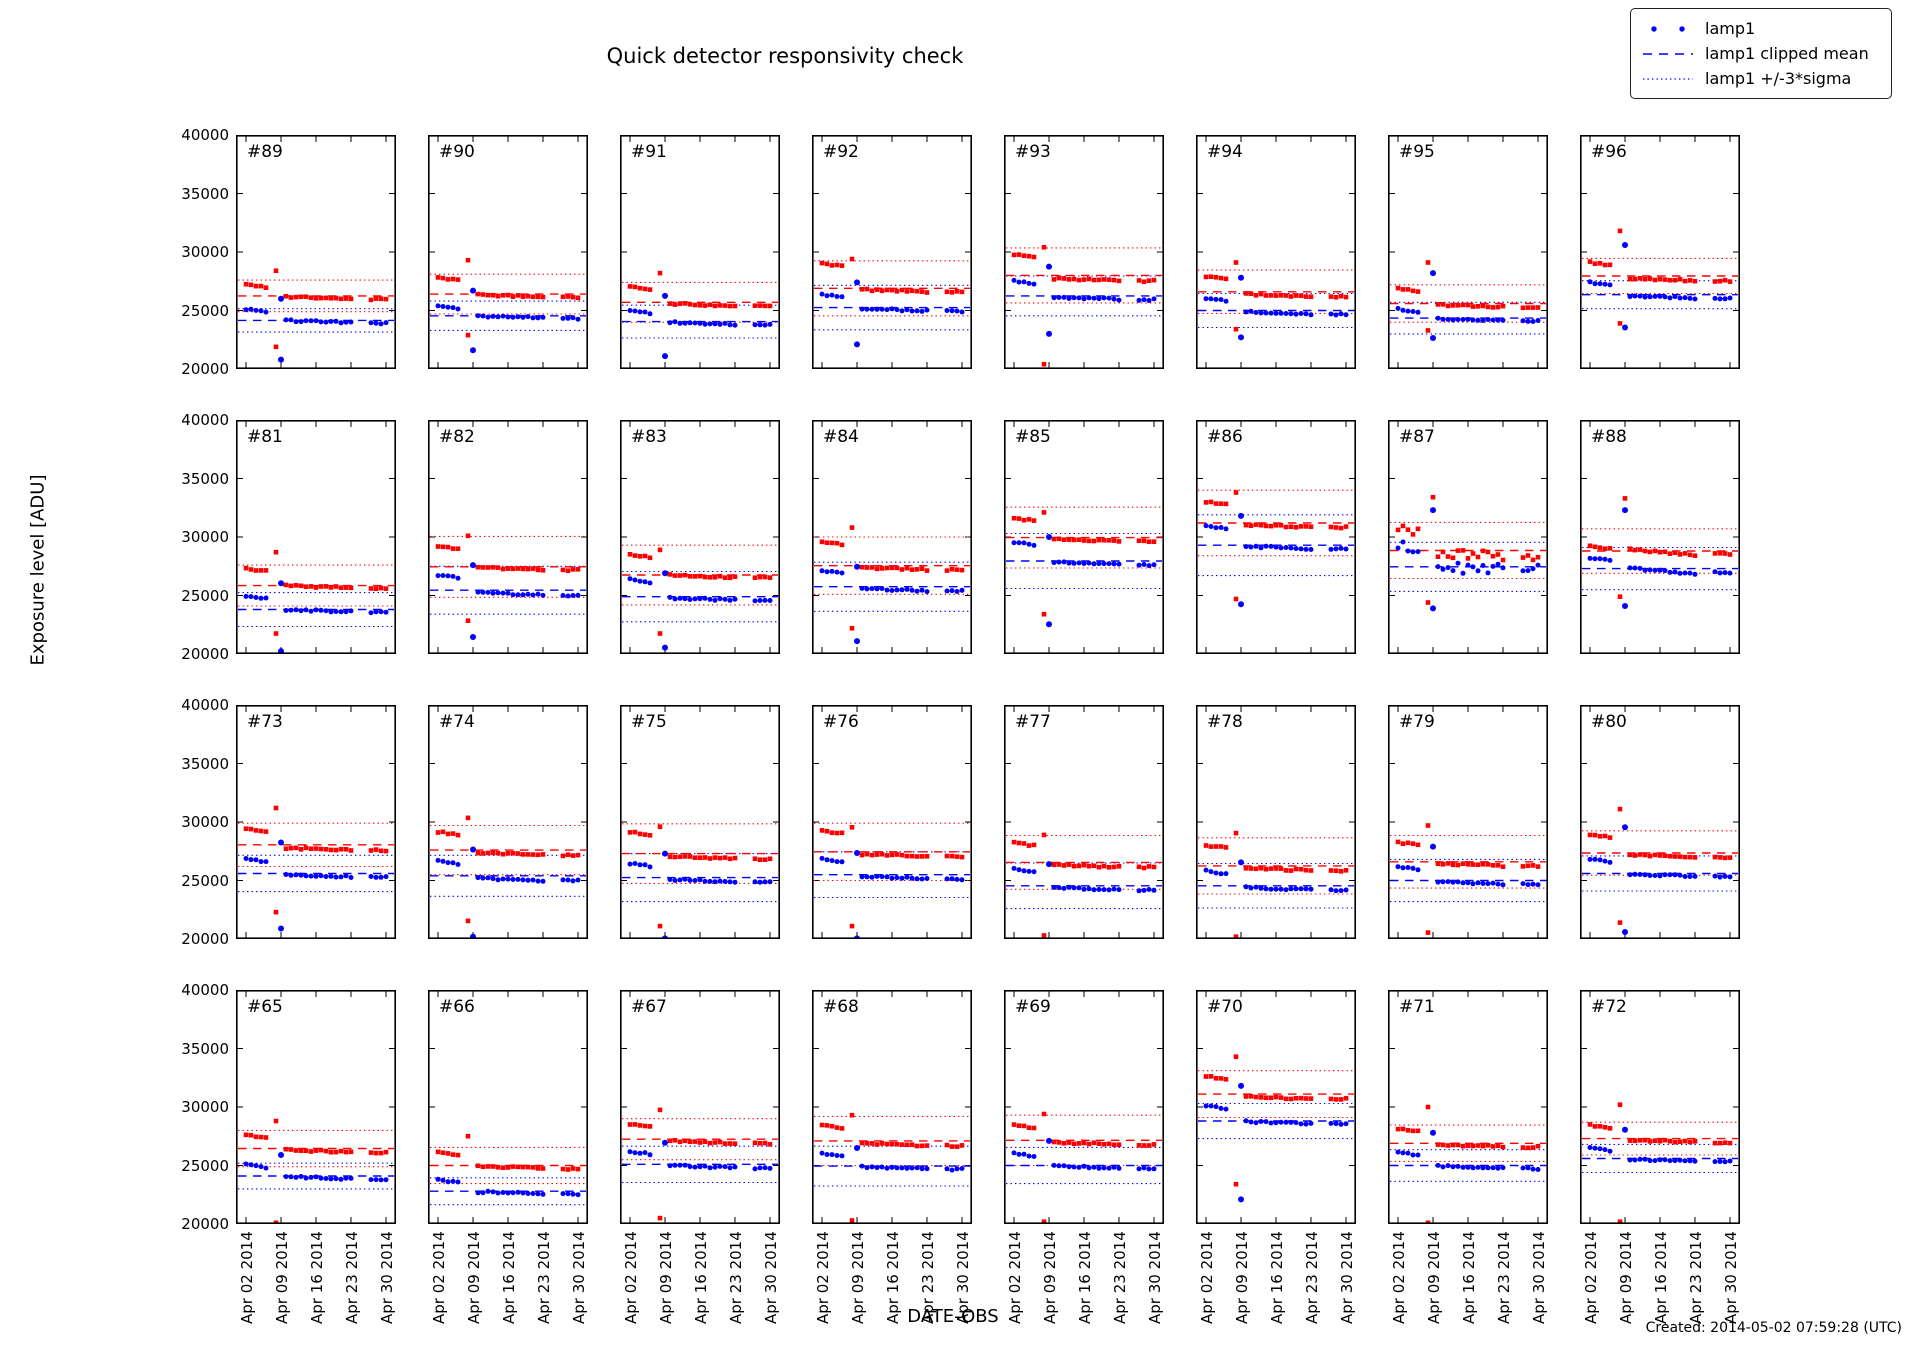 The image size is (1912, 1362). I want to click on subplot-78: #78, so click(1276, 822).